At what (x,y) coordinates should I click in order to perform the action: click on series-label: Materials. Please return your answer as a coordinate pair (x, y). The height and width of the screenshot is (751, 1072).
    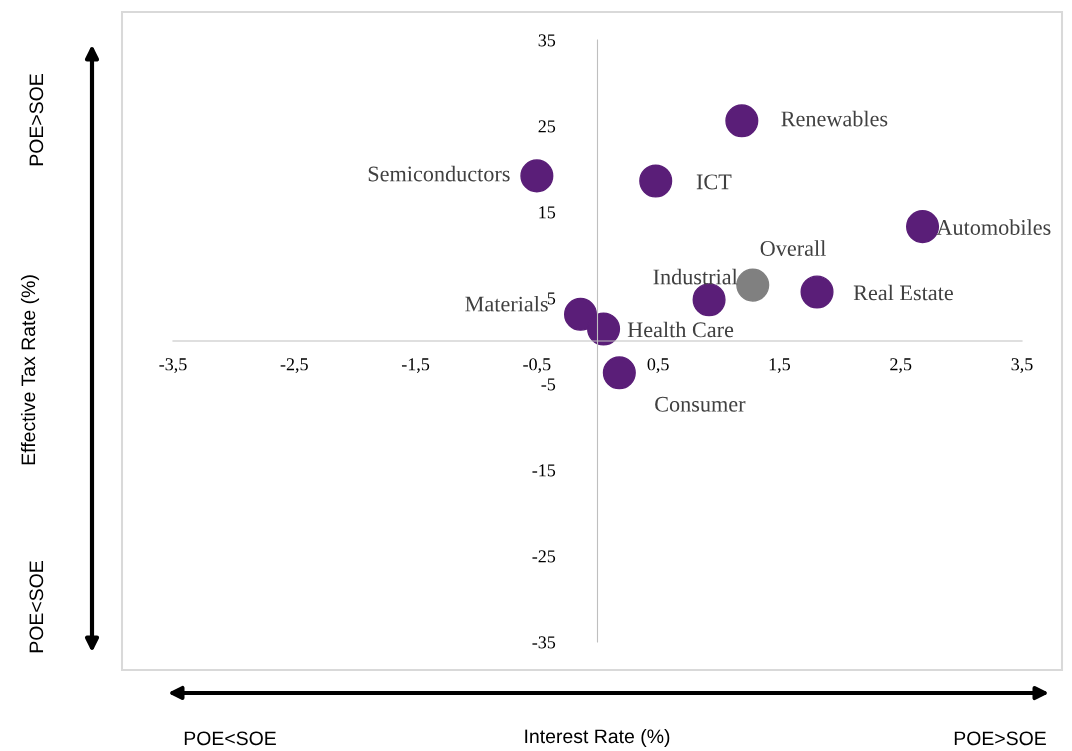
    Looking at the image, I should click on (506, 303).